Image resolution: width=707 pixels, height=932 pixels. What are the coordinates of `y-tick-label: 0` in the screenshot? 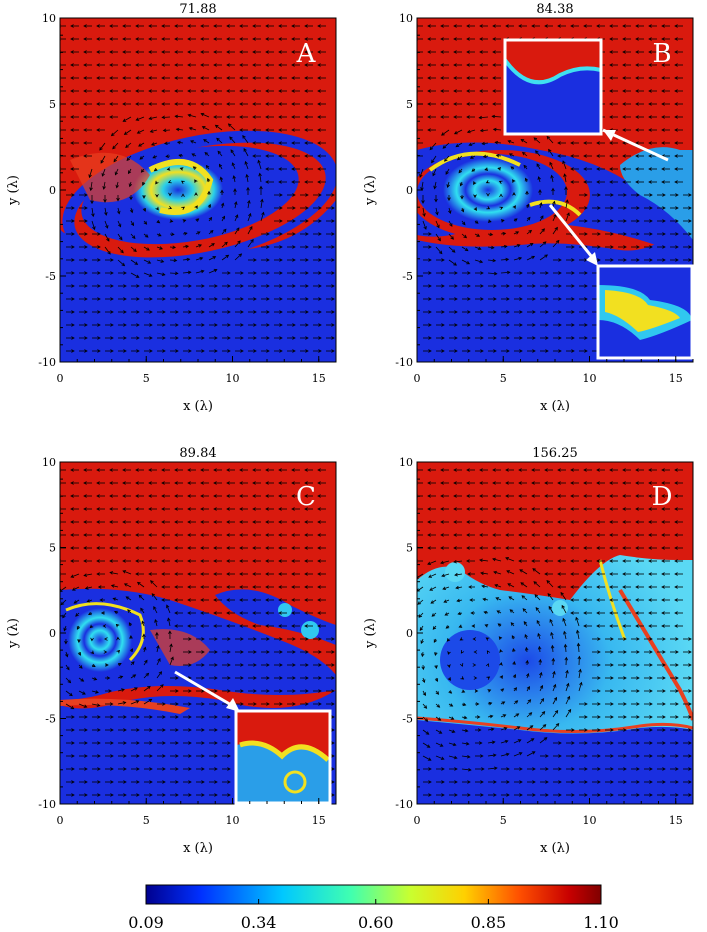 It's located at (52, 190).